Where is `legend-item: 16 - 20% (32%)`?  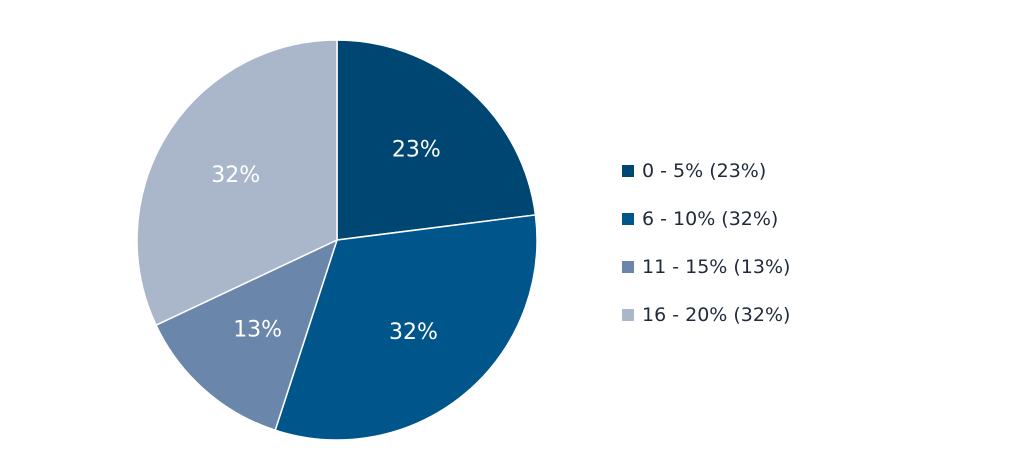 legend-item: 16 - 20% (32%) is located at coordinates (706, 315).